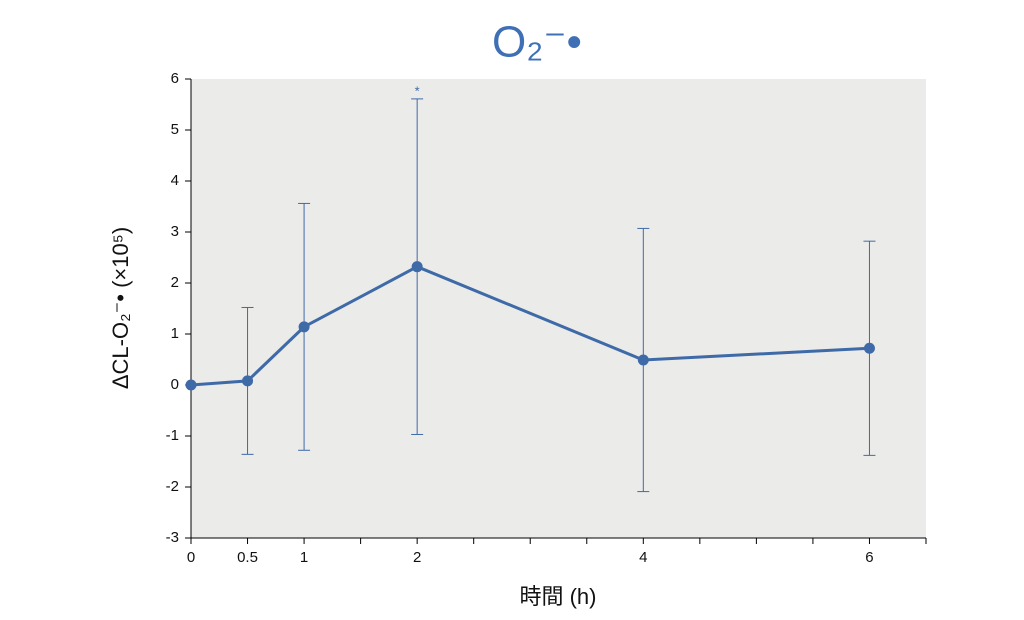  What do you see at coordinates (172, 435) in the screenshot?
I see `y-tick-label: -1` at bounding box center [172, 435].